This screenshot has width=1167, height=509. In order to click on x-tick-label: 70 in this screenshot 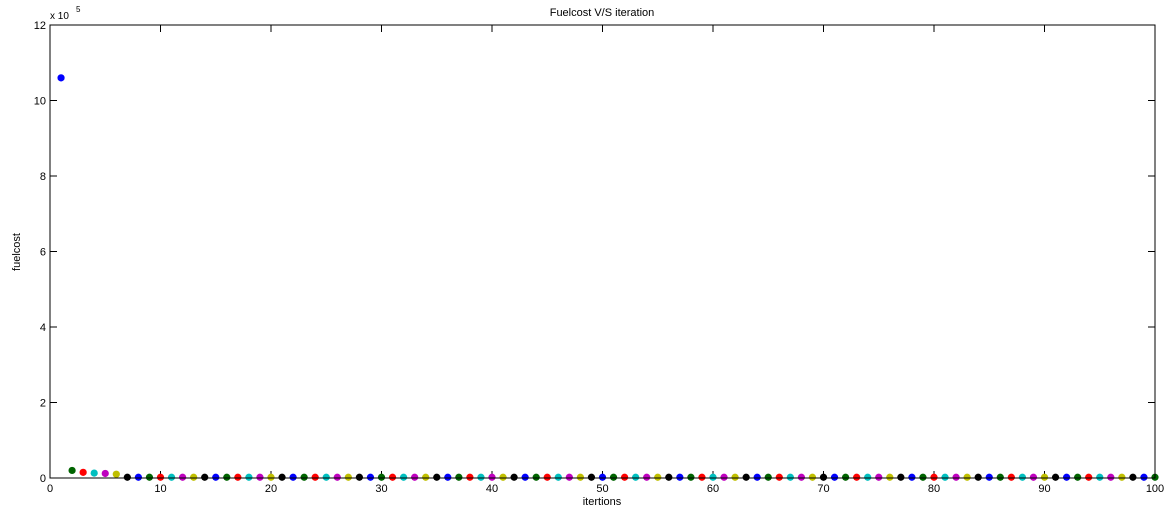, I will do `click(823, 489)`.